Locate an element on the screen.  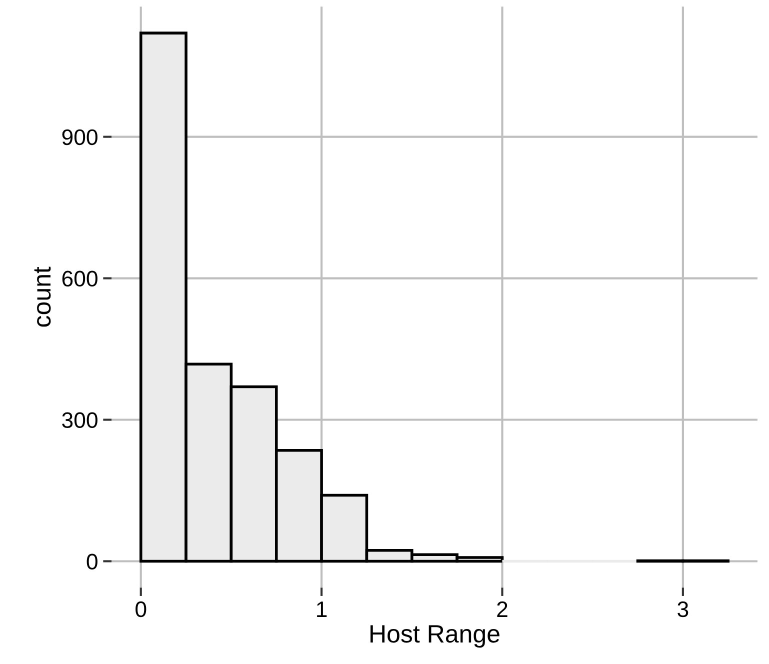
y-tick-label: 900 is located at coordinates (80, 137).